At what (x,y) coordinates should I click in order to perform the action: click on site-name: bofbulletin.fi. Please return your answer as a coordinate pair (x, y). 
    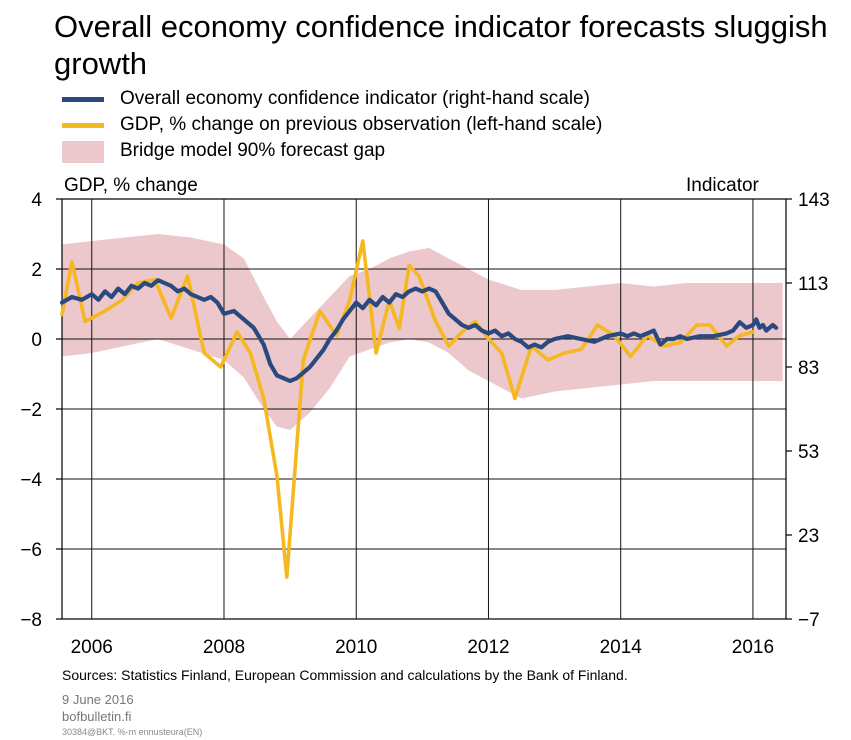
    Looking at the image, I should click on (97, 716).